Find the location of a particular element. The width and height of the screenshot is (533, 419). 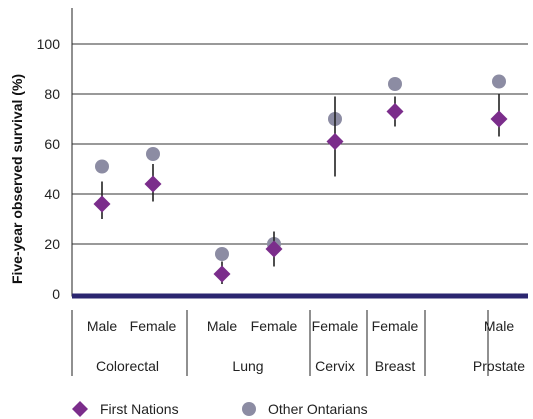

y-tick-label-0: 0 is located at coordinates (56, 294).